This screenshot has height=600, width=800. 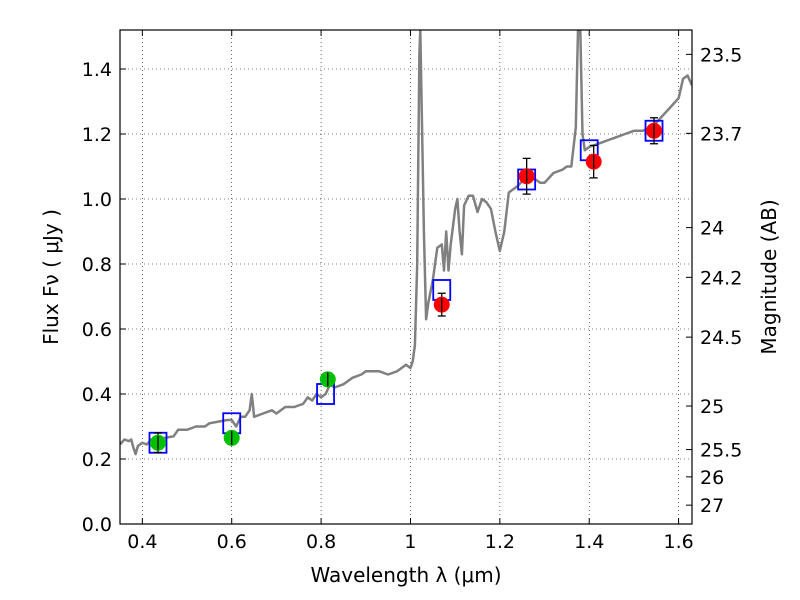 What do you see at coordinates (97, 525) in the screenshot?
I see `y-tick-label: 0.0` at bounding box center [97, 525].